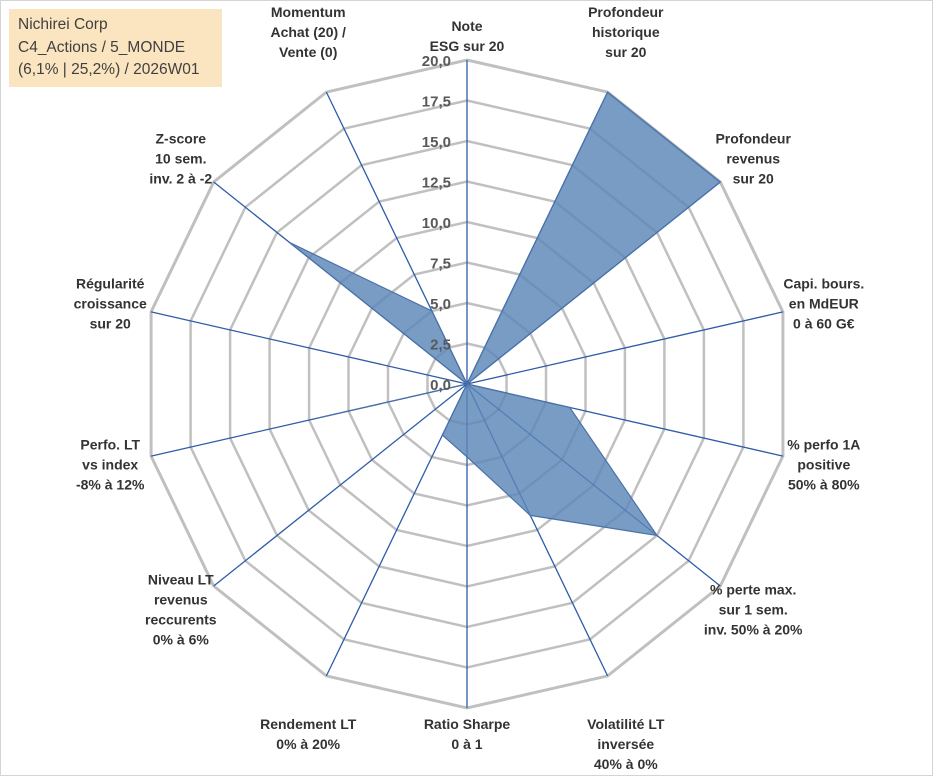 The height and width of the screenshot is (776, 933). I want to click on axis-label: Perfo. LT vs index -8% à 12%, so click(110, 465).